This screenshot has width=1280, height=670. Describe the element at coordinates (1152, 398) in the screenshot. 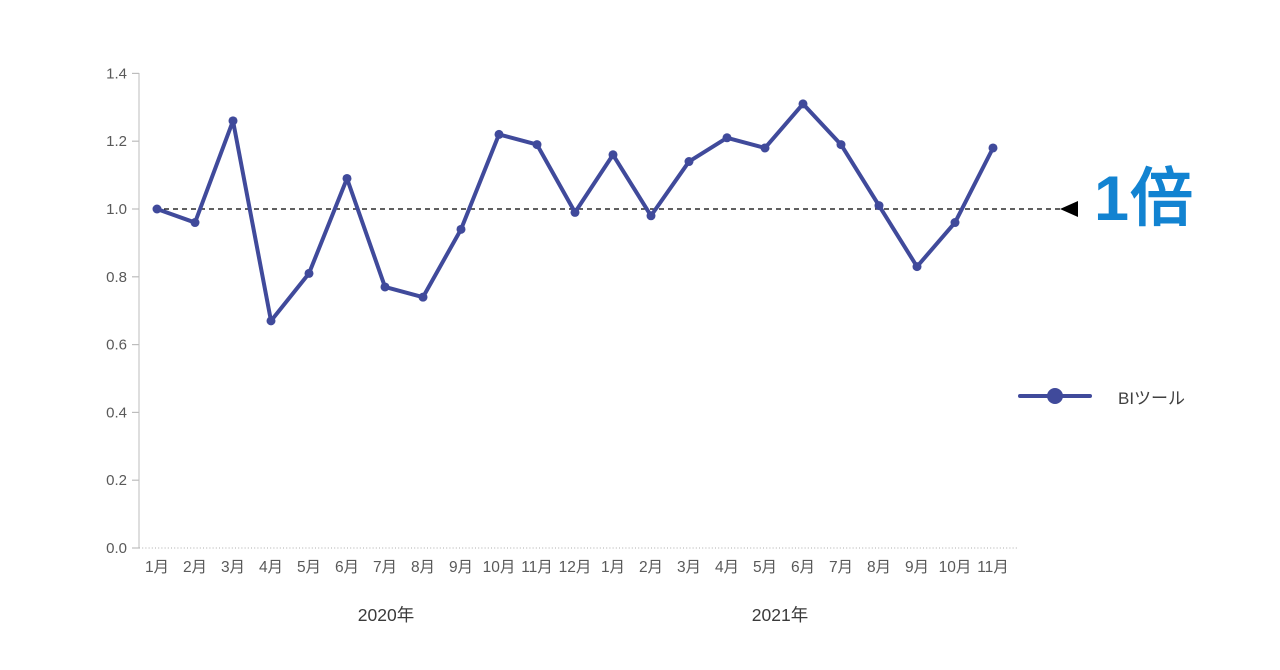

I see `legend-label: BIツール` at that location.